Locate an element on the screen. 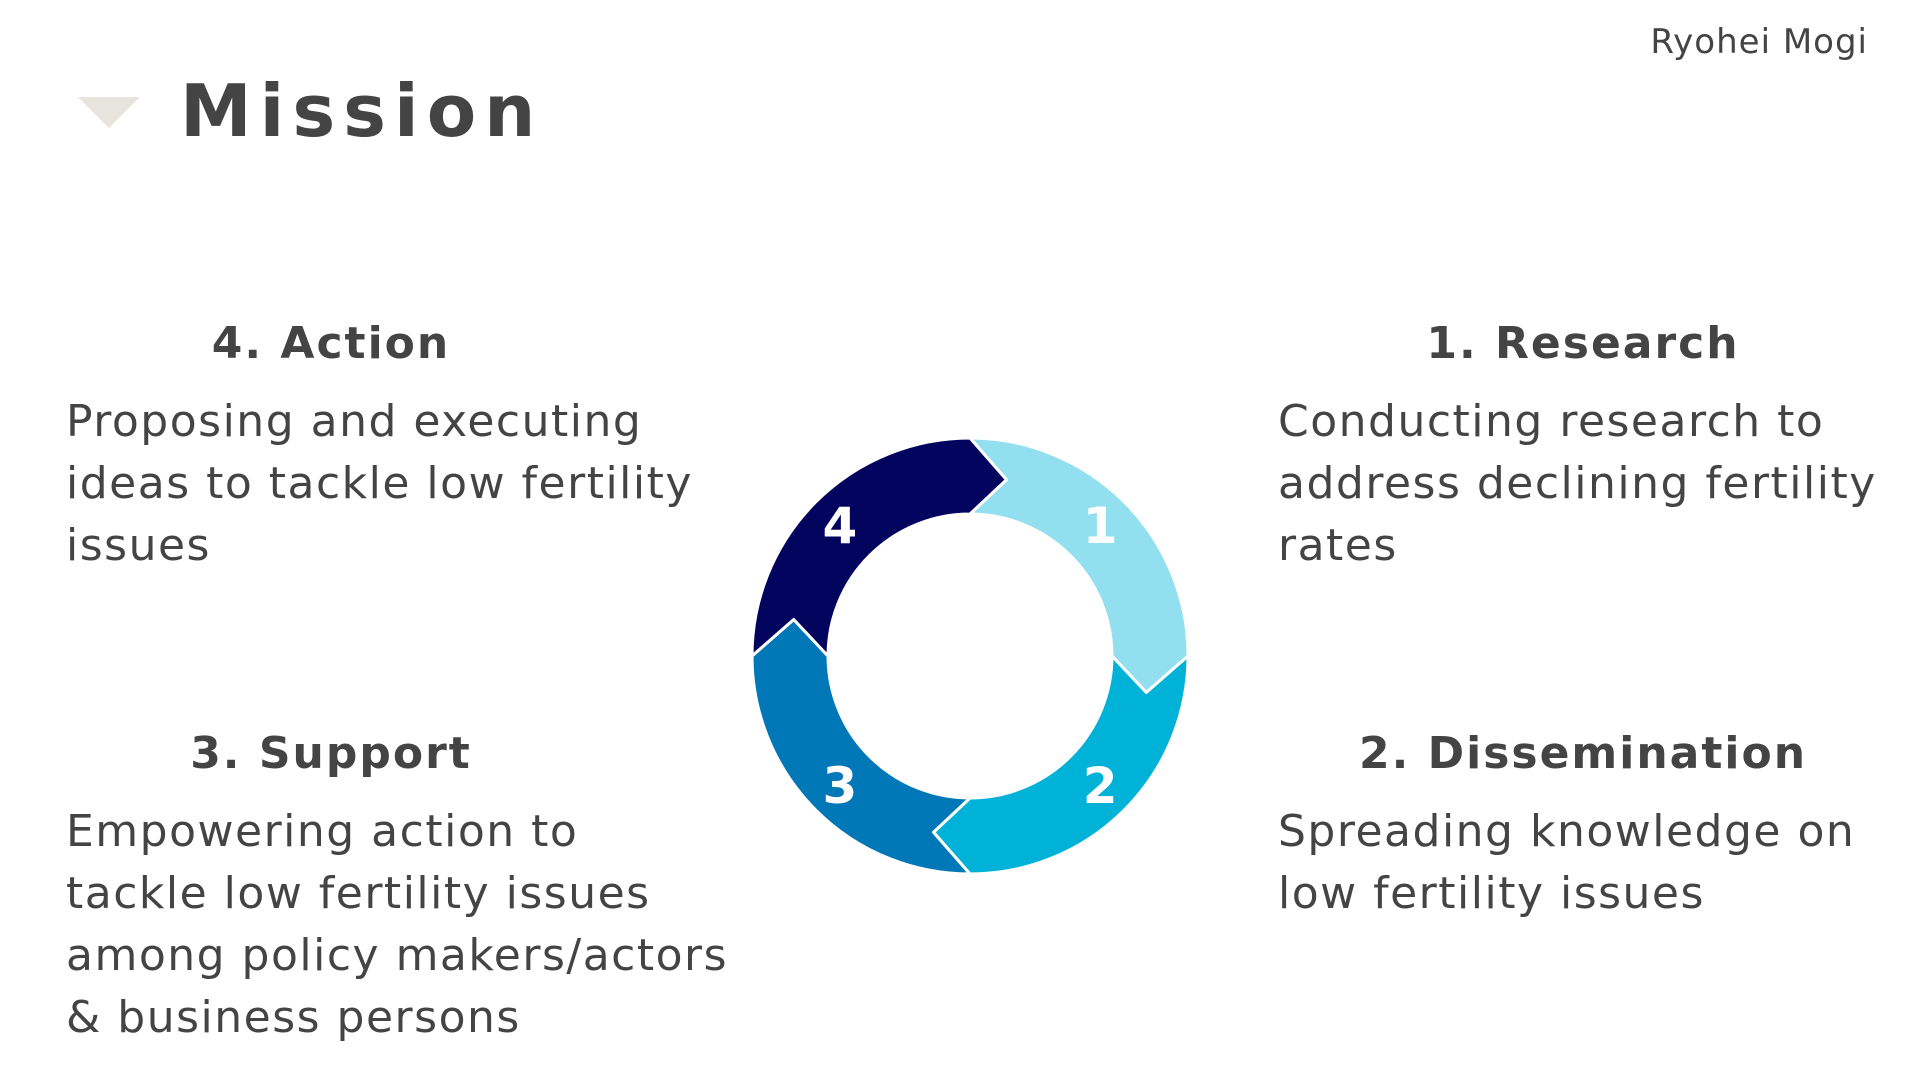  description-line: ideas to tackle low fertility is located at coordinates (379, 483).